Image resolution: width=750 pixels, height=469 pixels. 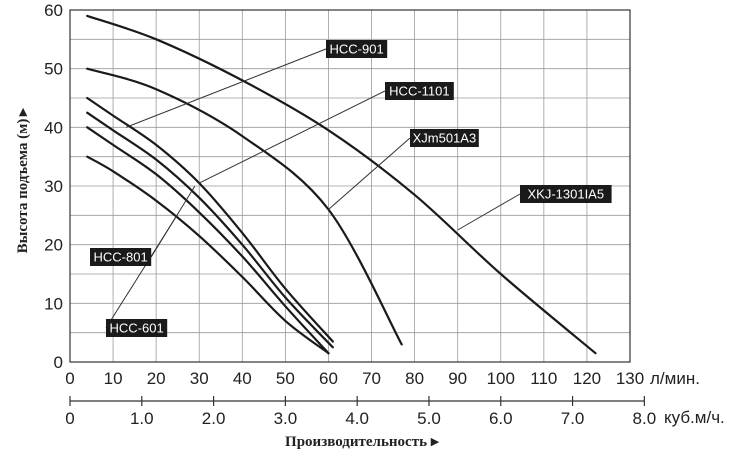 What do you see at coordinates (53, 127) in the screenshot?
I see `y-tick-label: 40` at bounding box center [53, 127].